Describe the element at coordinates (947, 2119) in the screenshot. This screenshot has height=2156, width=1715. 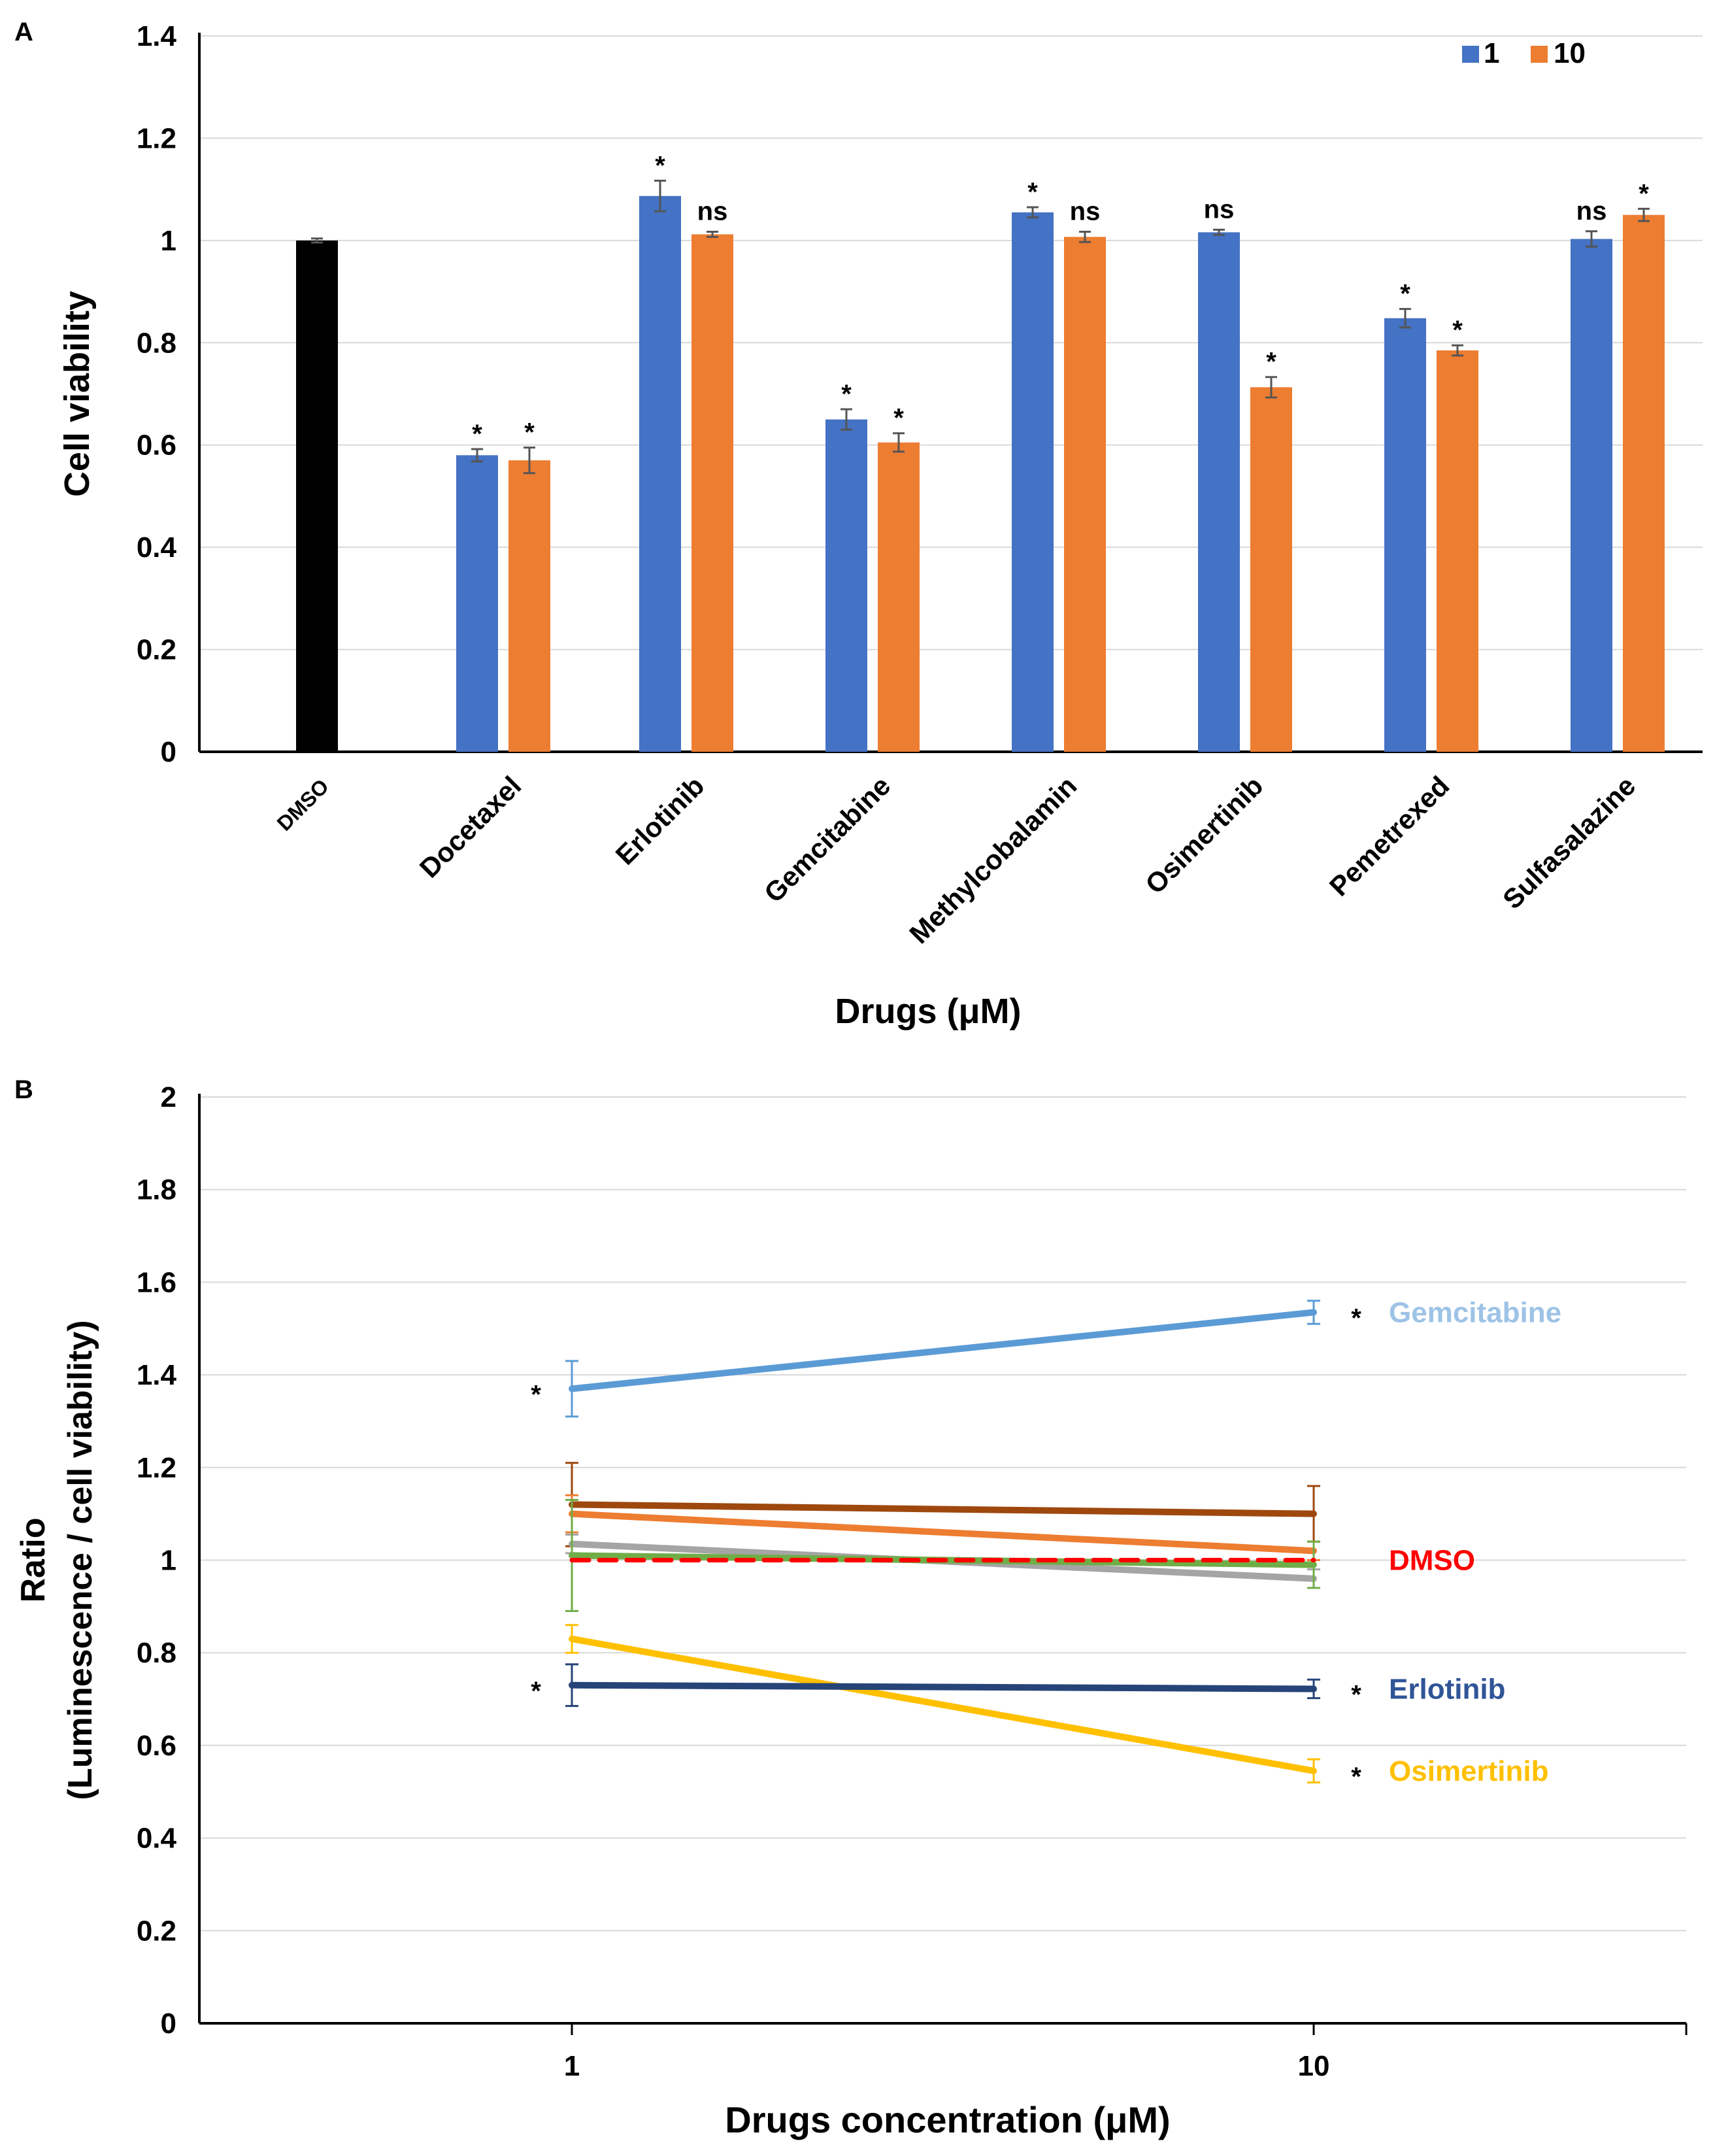
I see `x-axis-title: Drugs concentration (μM)` at that location.